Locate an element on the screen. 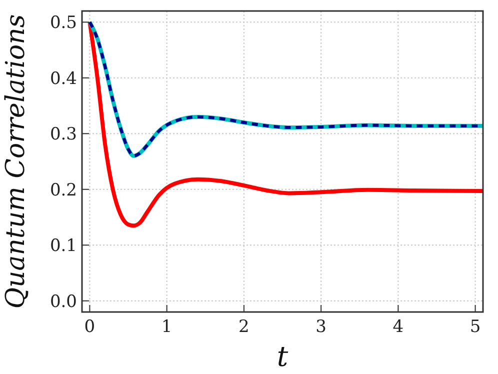 The width and height of the screenshot is (498, 374). y-tick-label: 0.1 is located at coordinates (63, 246).